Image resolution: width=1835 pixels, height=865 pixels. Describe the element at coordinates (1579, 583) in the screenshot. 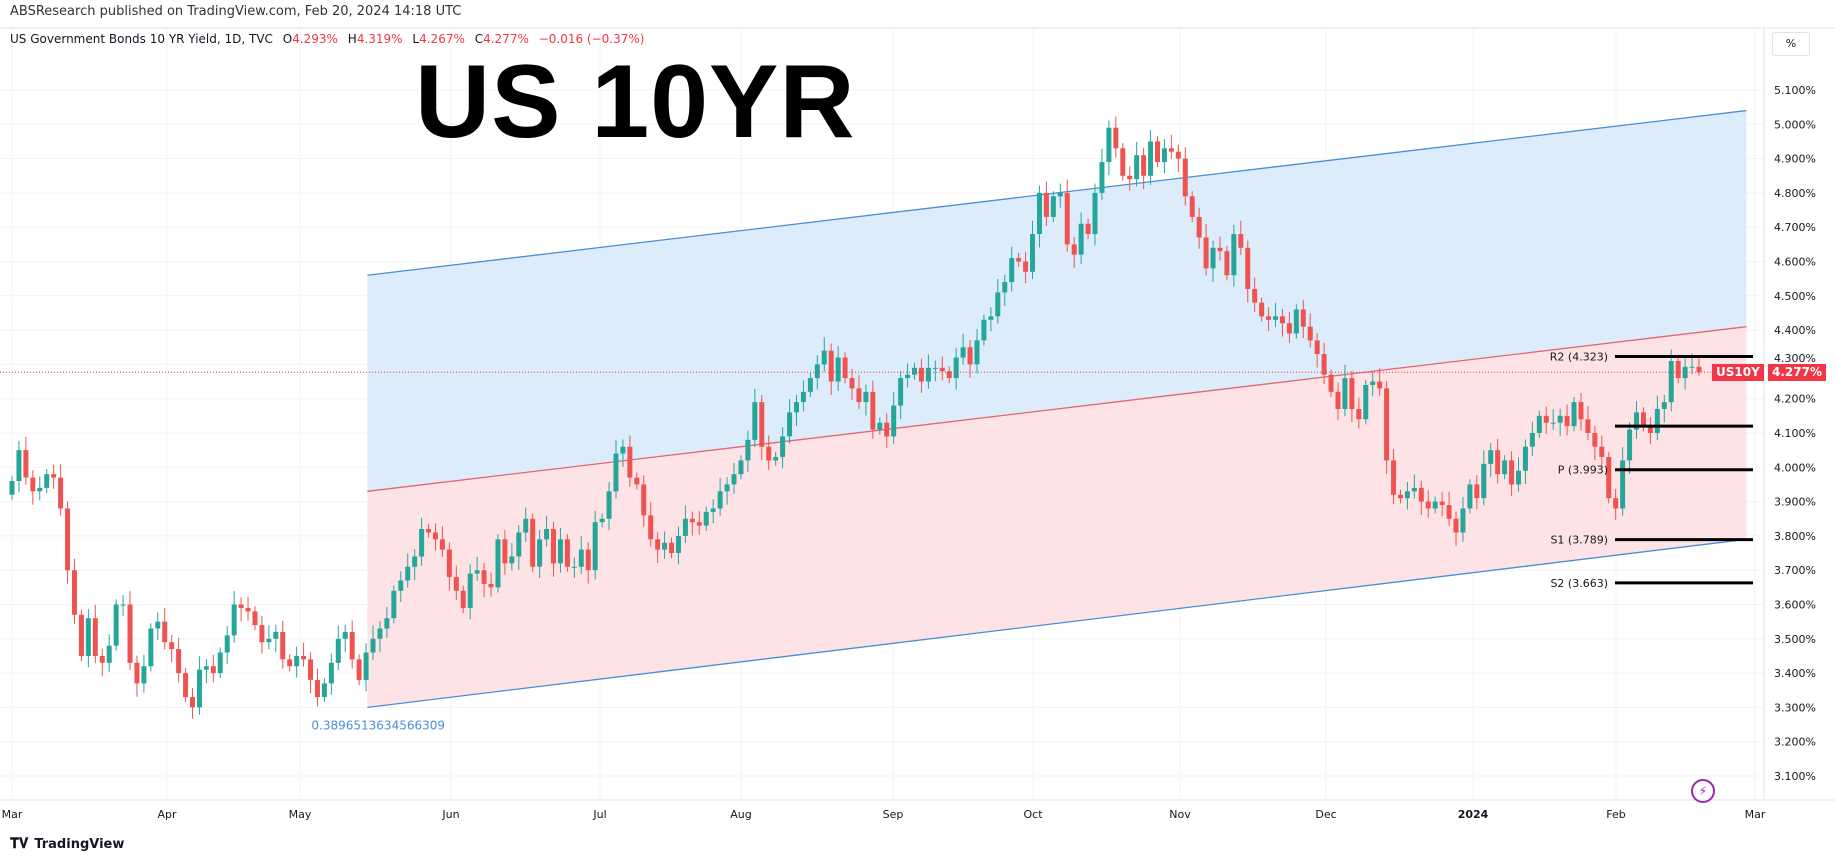

I see `pivot-label: S2 (3.663)` at that location.